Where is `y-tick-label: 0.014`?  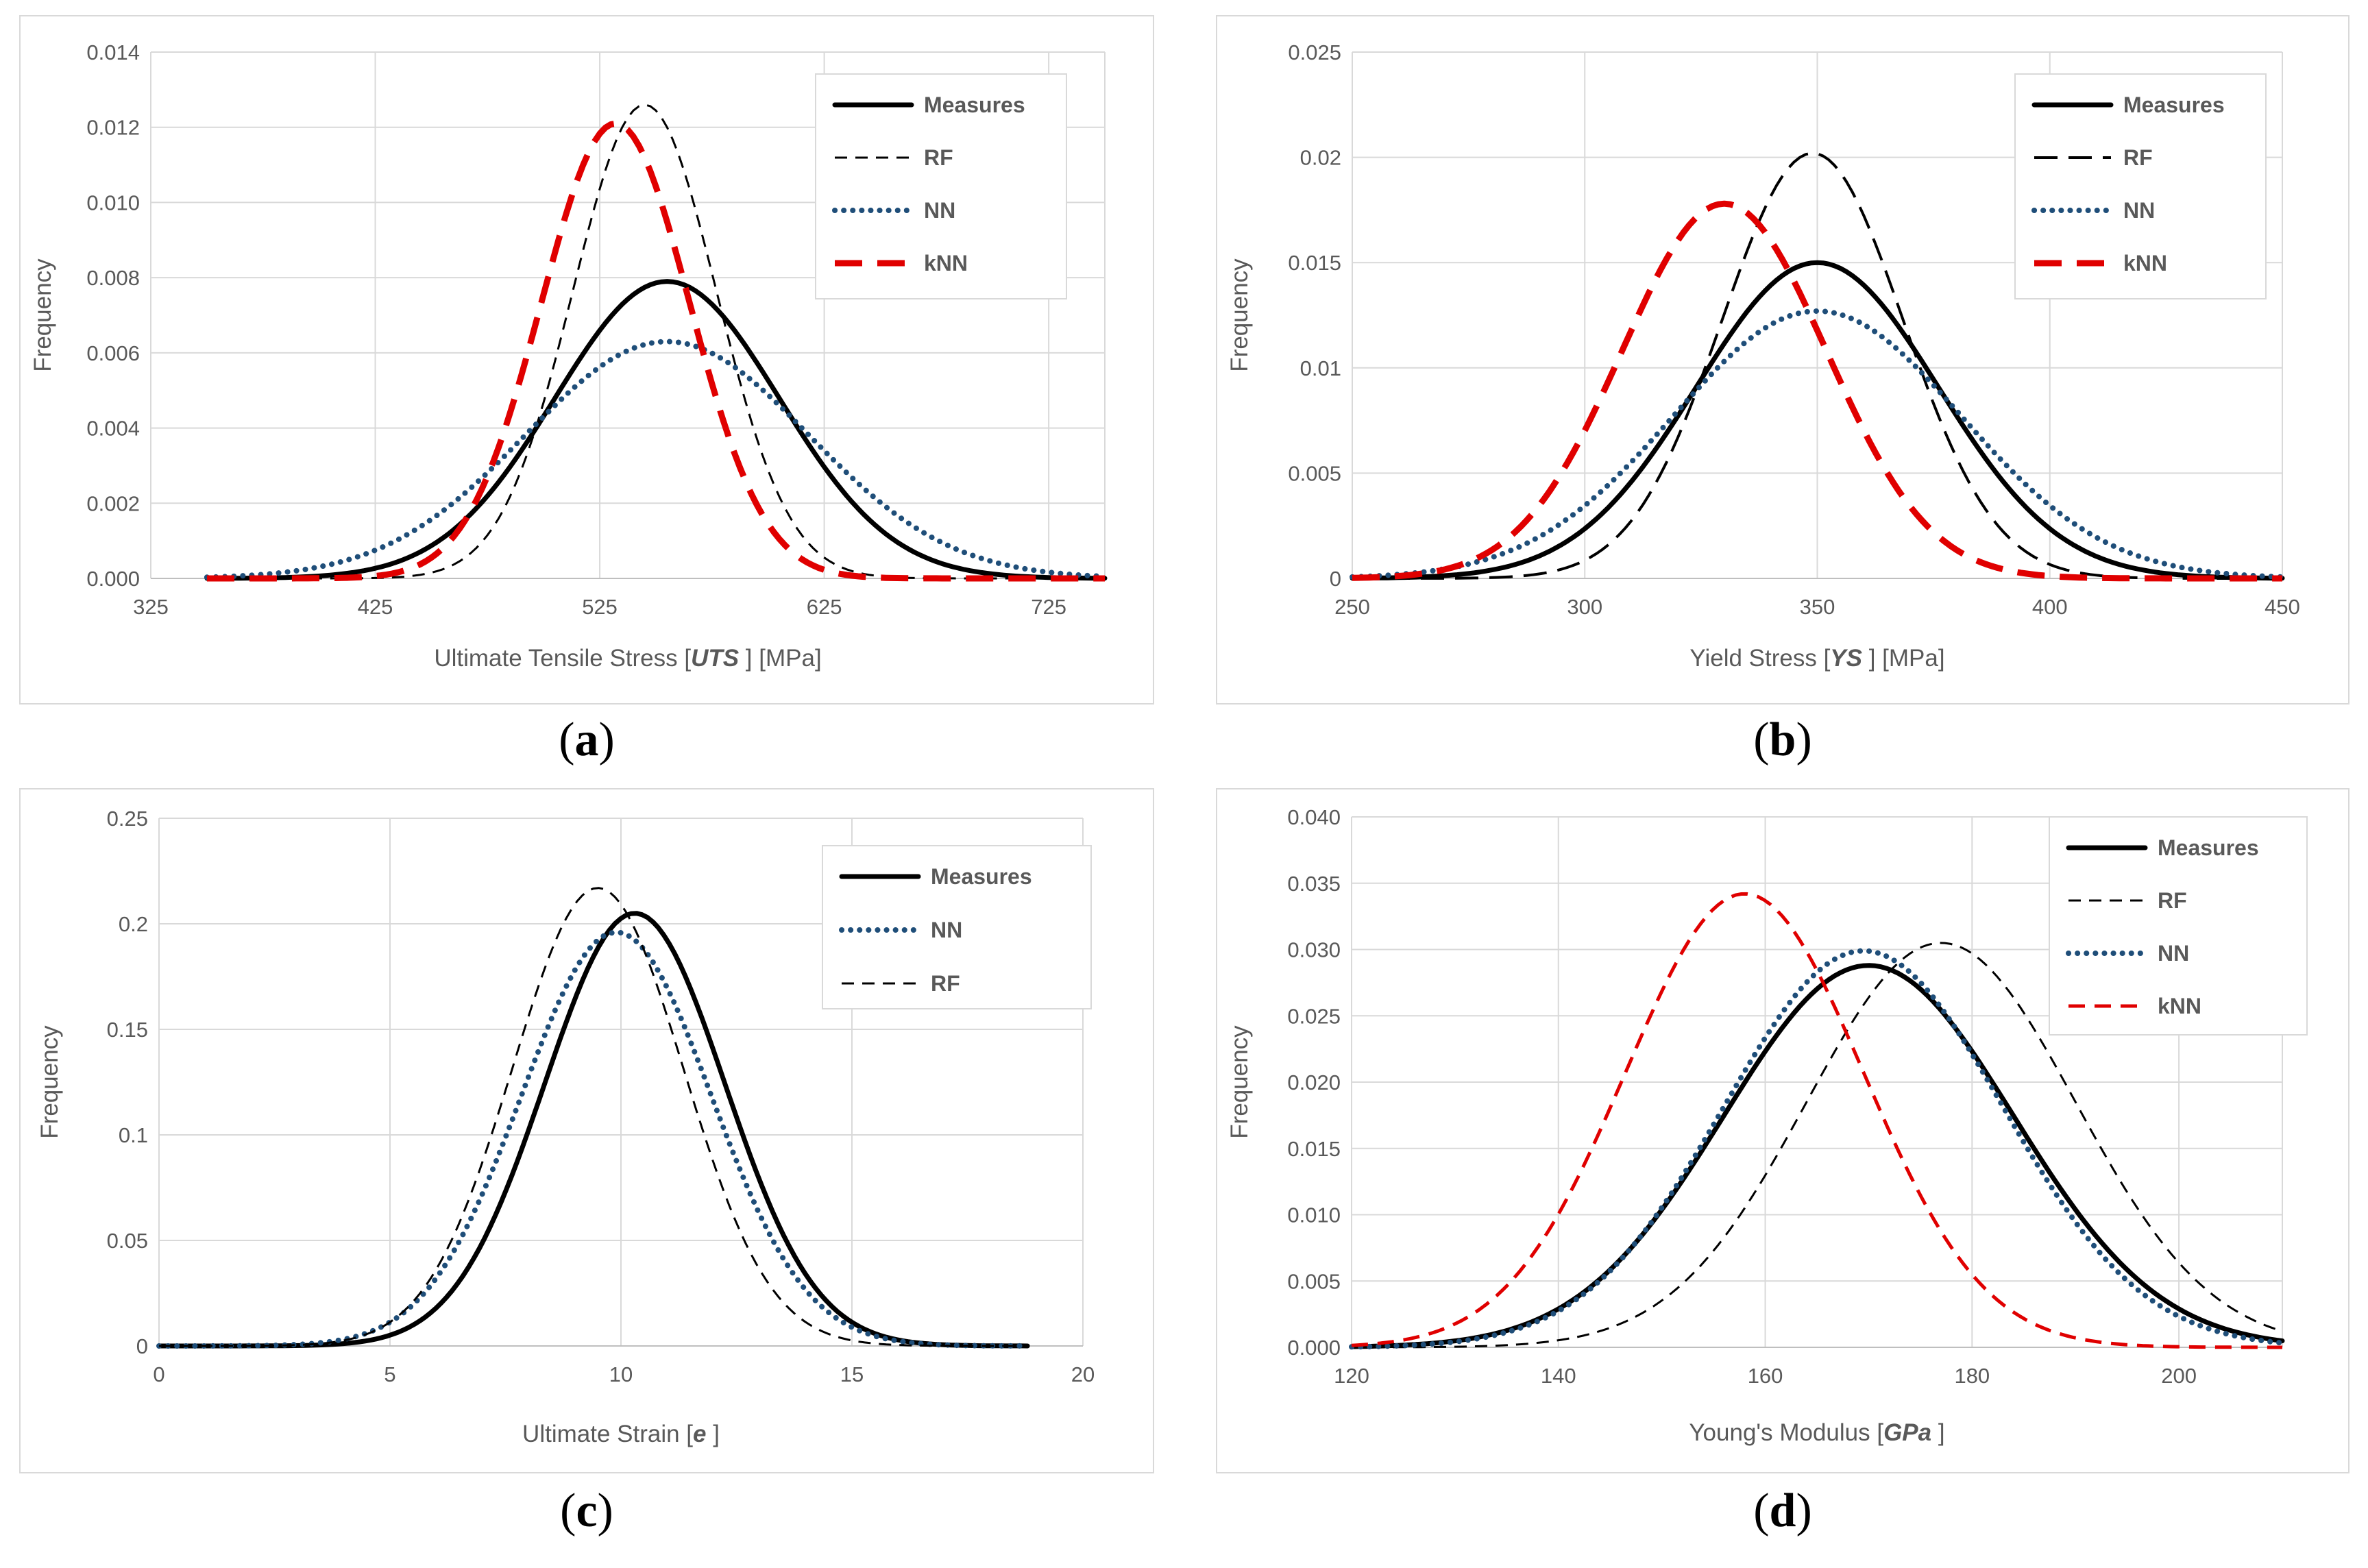
y-tick-label: 0.014 is located at coordinates (113, 52).